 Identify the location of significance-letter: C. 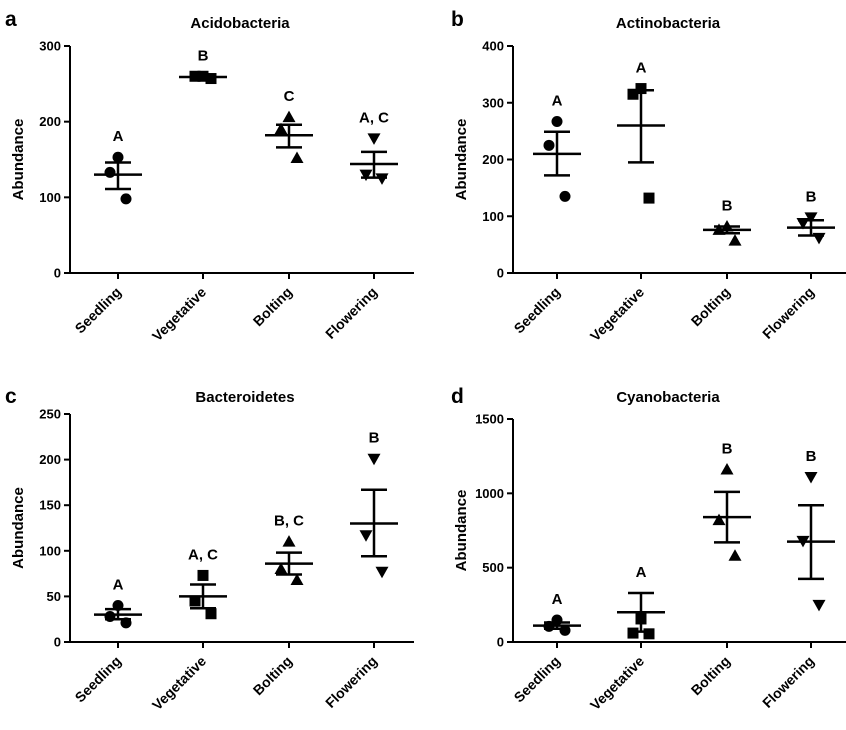
(289, 96).